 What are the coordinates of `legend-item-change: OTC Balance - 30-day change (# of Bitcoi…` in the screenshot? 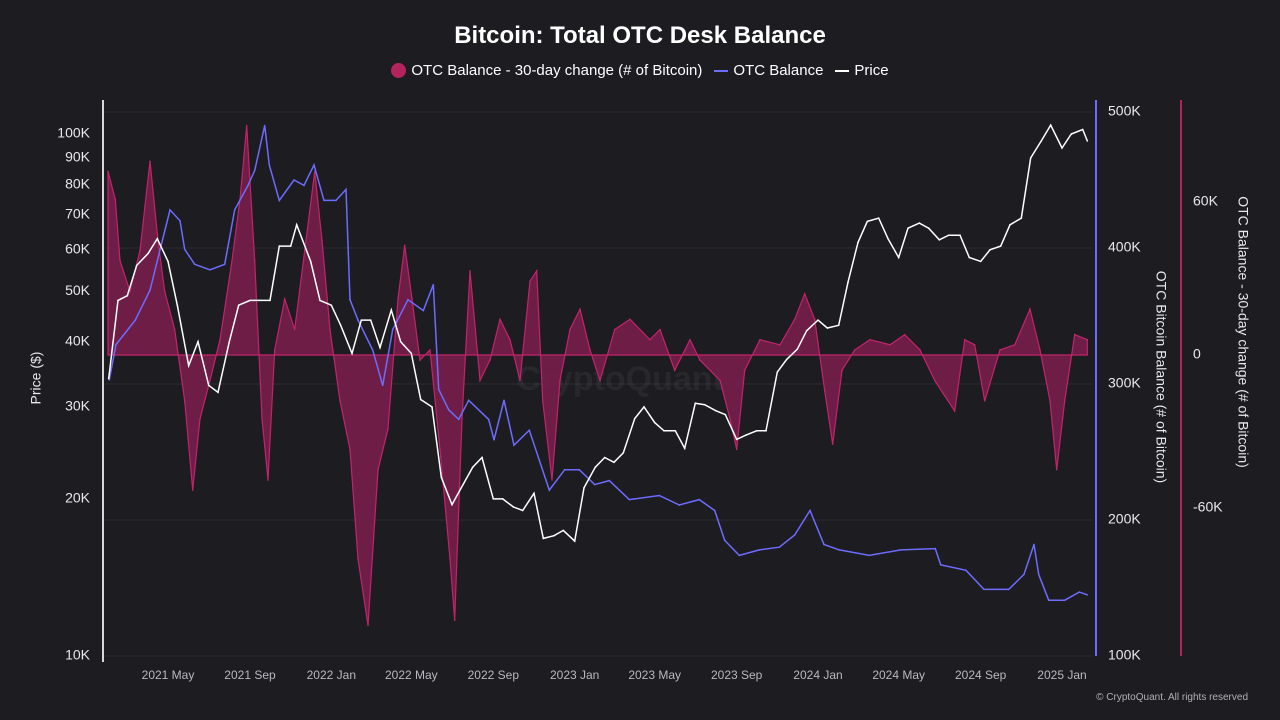 It's located at (546, 70).